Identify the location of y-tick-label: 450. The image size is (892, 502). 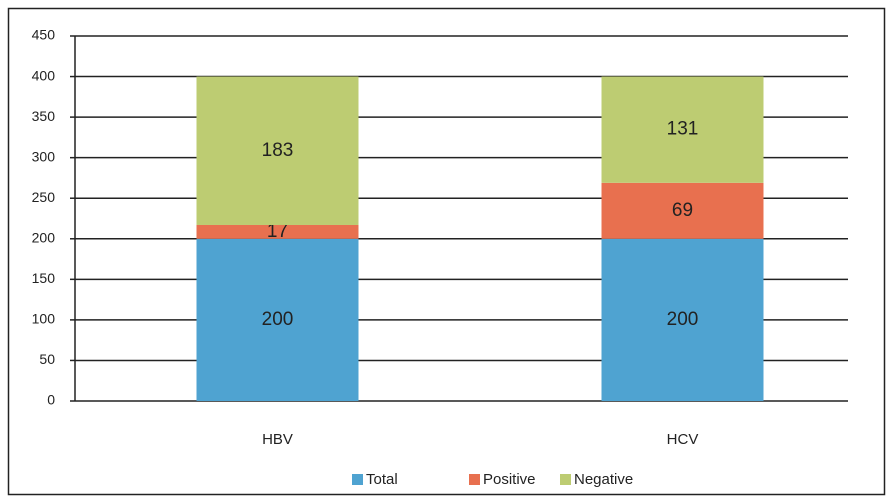
(44, 35).